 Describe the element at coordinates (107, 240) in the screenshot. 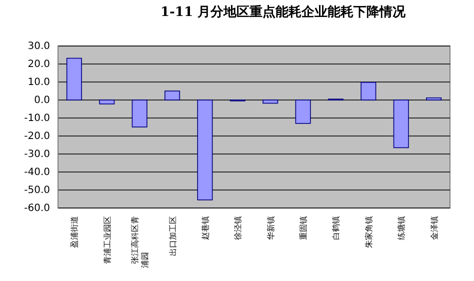

I see `x-tick-label: 青浦工业园区` at that location.